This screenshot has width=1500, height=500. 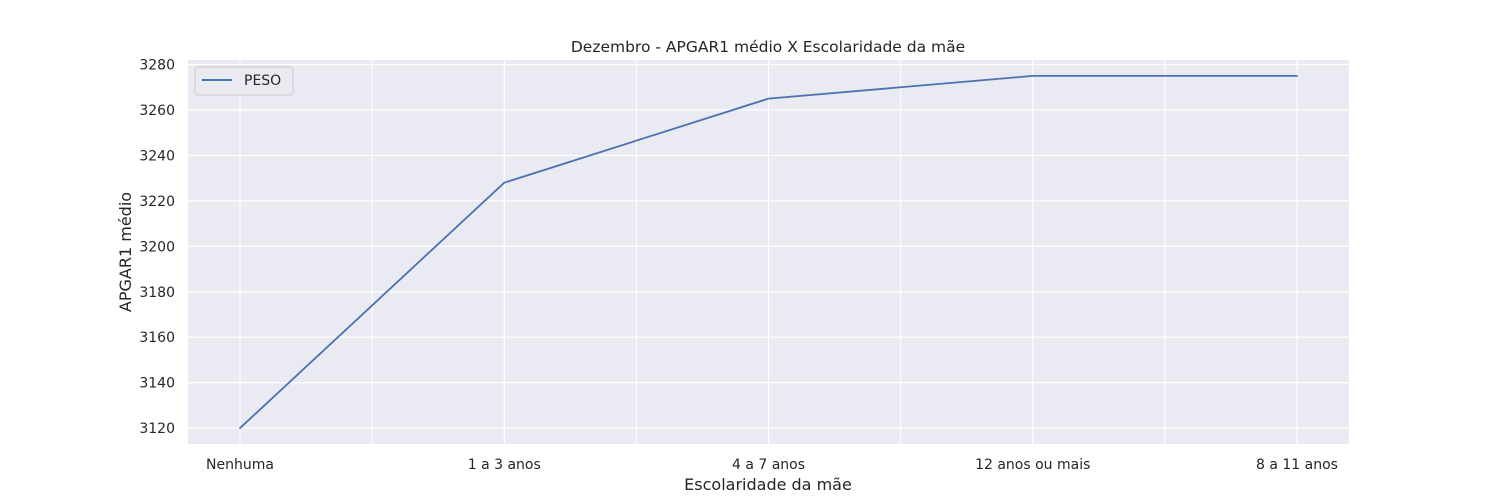 I want to click on x-tick-label: 8 a 11 anos, so click(x=1297, y=465).